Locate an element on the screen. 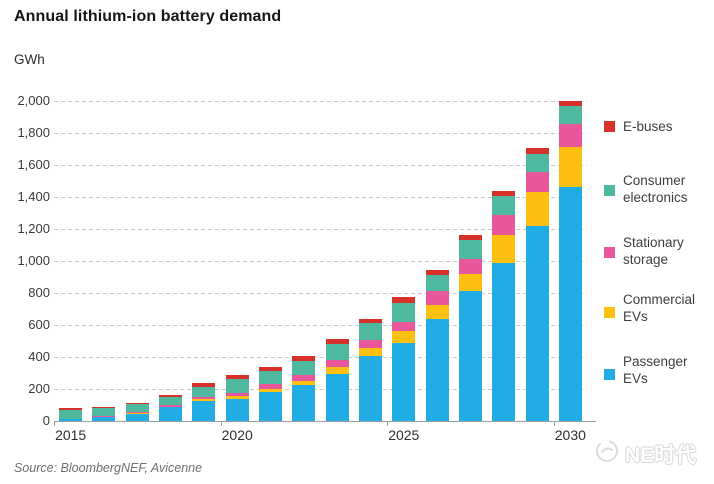 The height and width of the screenshot is (484, 714). bar-2018-segment-stationary-storage is located at coordinates (171, 406).